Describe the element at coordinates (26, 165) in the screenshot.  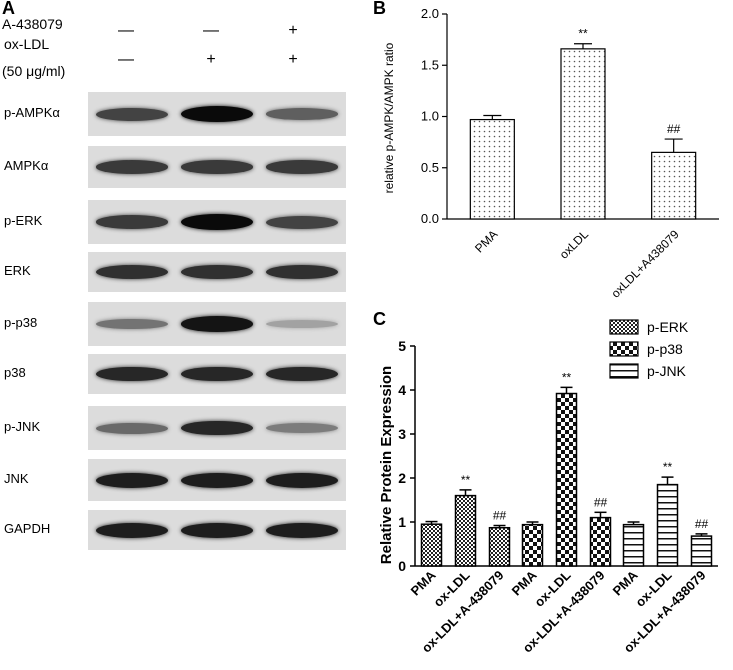
I see `blot-label: AMPKα` at that location.